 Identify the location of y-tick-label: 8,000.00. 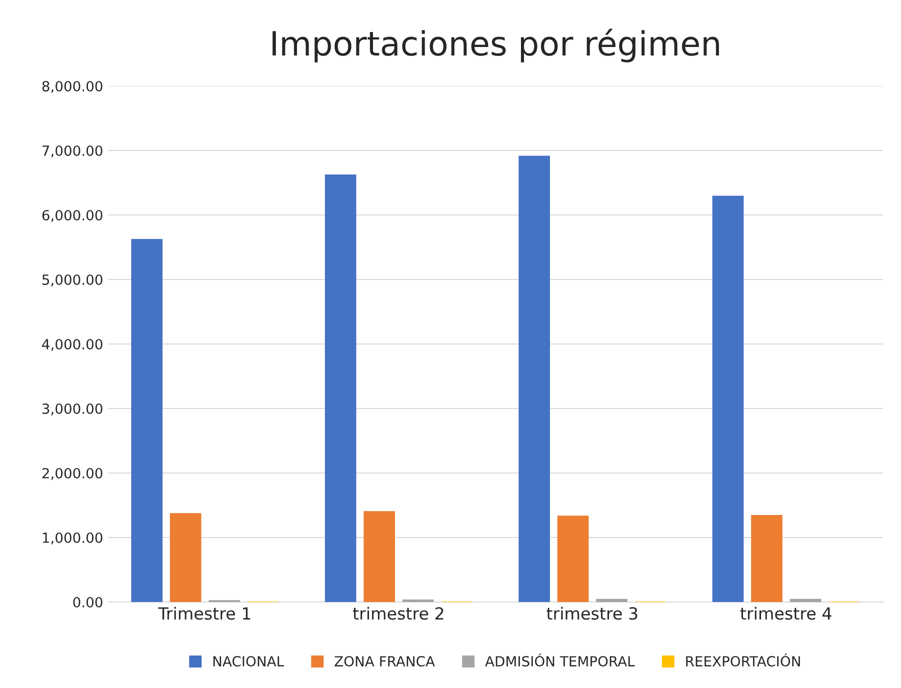
(72, 86).